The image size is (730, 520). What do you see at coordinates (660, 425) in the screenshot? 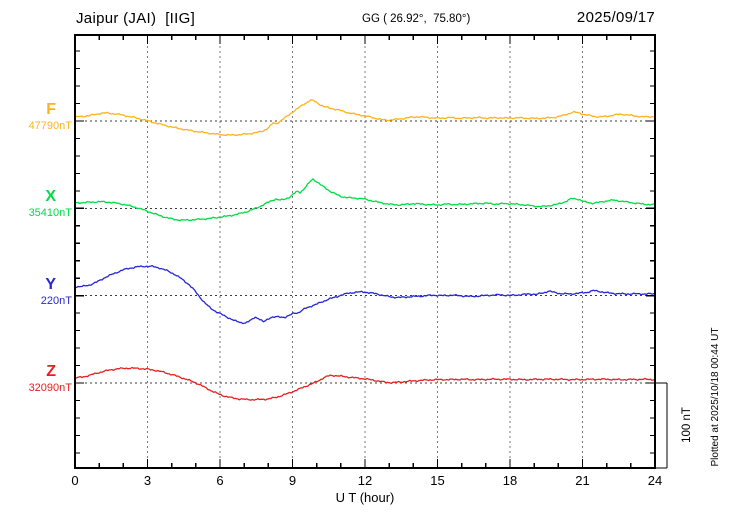
I see `scale-bar` at bounding box center [660, 425].